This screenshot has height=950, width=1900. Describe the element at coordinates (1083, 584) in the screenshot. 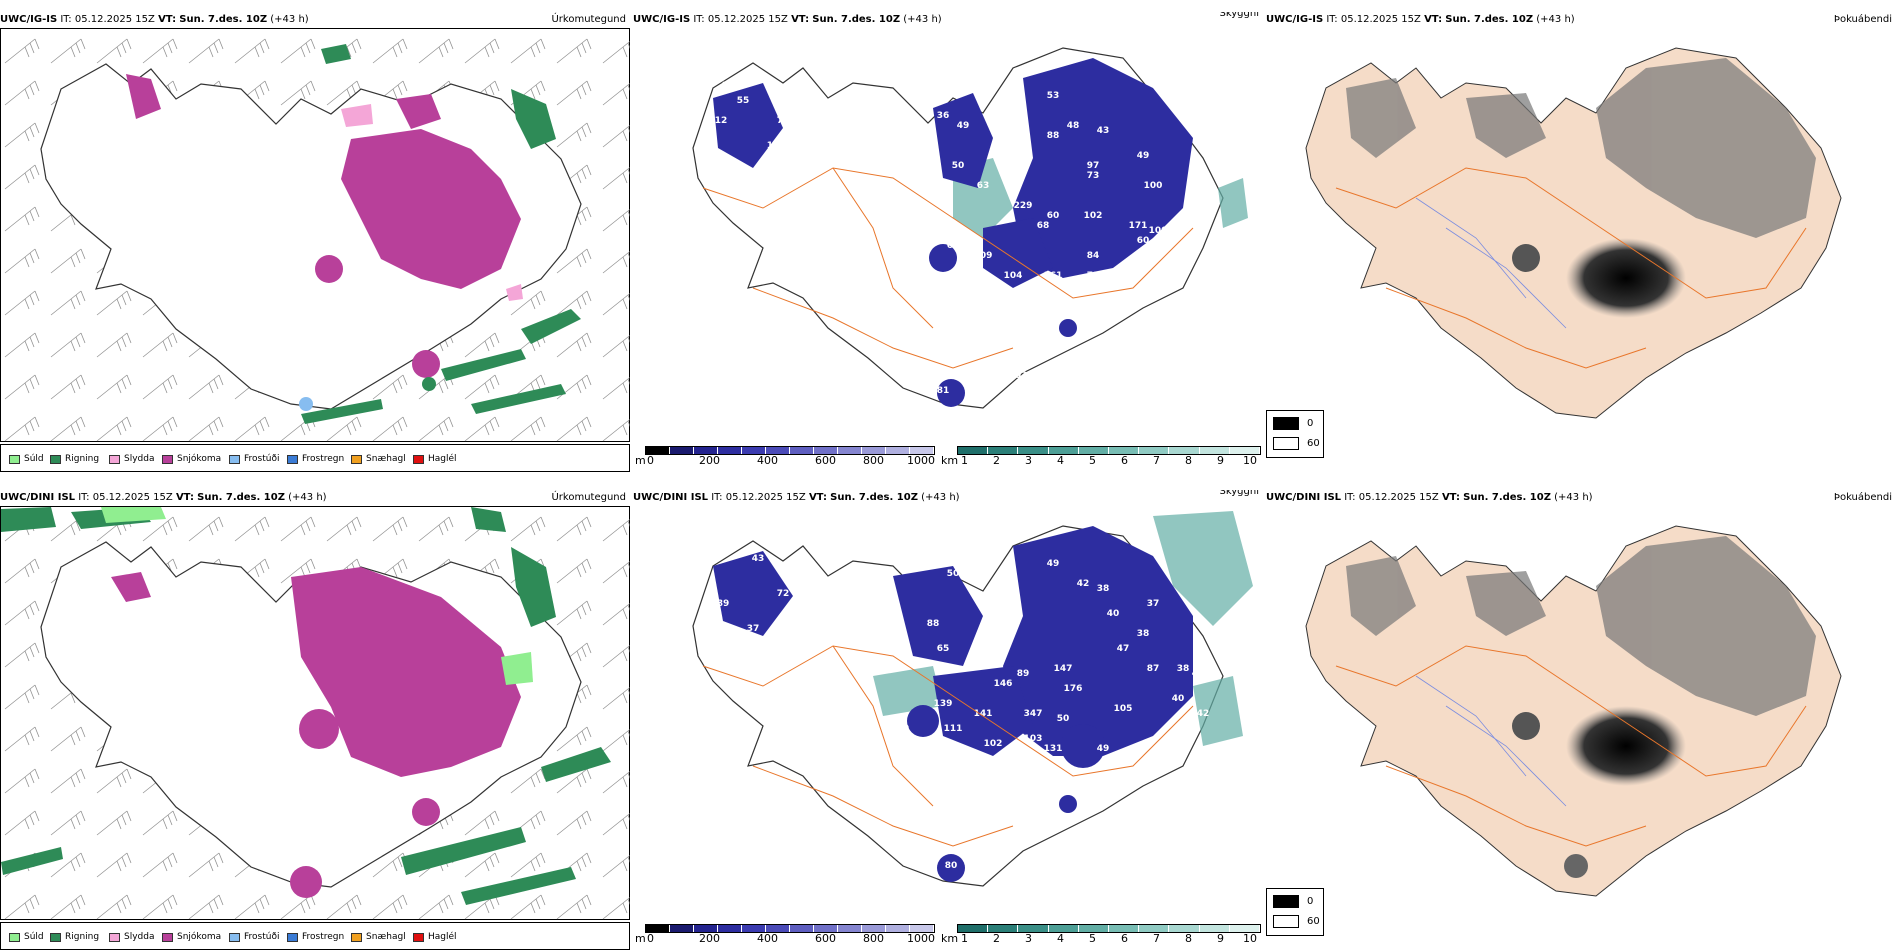

I see `cloud-base-value: 42` at that location.